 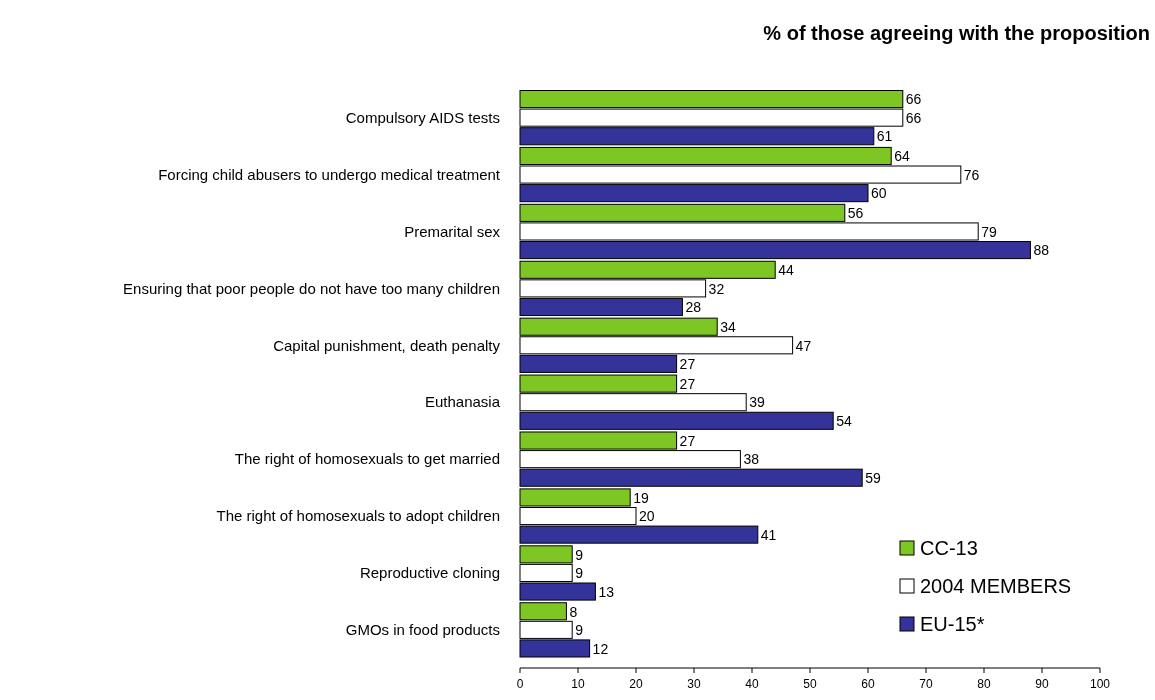 I want to click on data-label: 56, so click(x=855, y=213).